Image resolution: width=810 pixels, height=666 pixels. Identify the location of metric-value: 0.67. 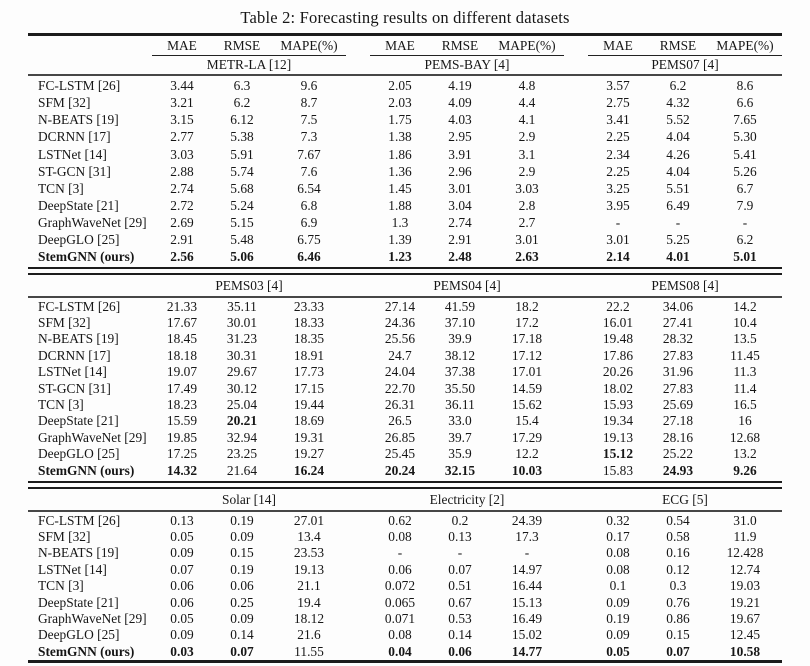
(460, 602).